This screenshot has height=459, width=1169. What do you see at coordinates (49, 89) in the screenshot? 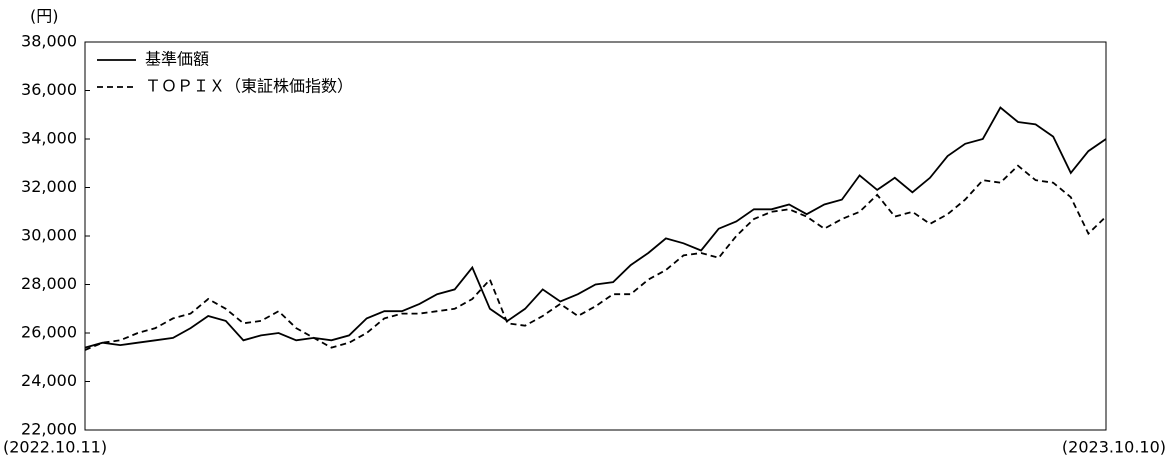
I see `y-tick-label: 36,000` at bounding box center [49, 89].